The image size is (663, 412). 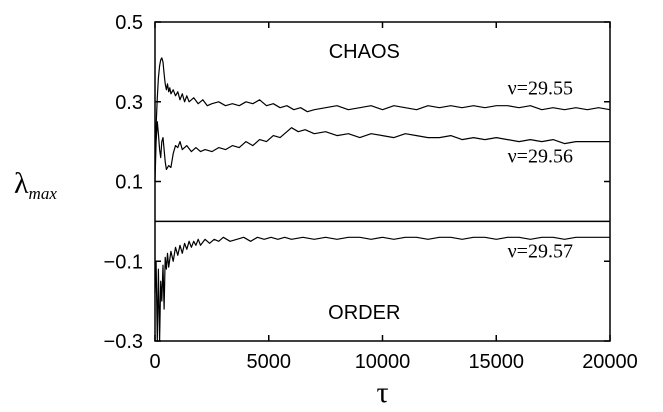 I want to click on y-tick-label: −0.1, so click(x=123, y=262).